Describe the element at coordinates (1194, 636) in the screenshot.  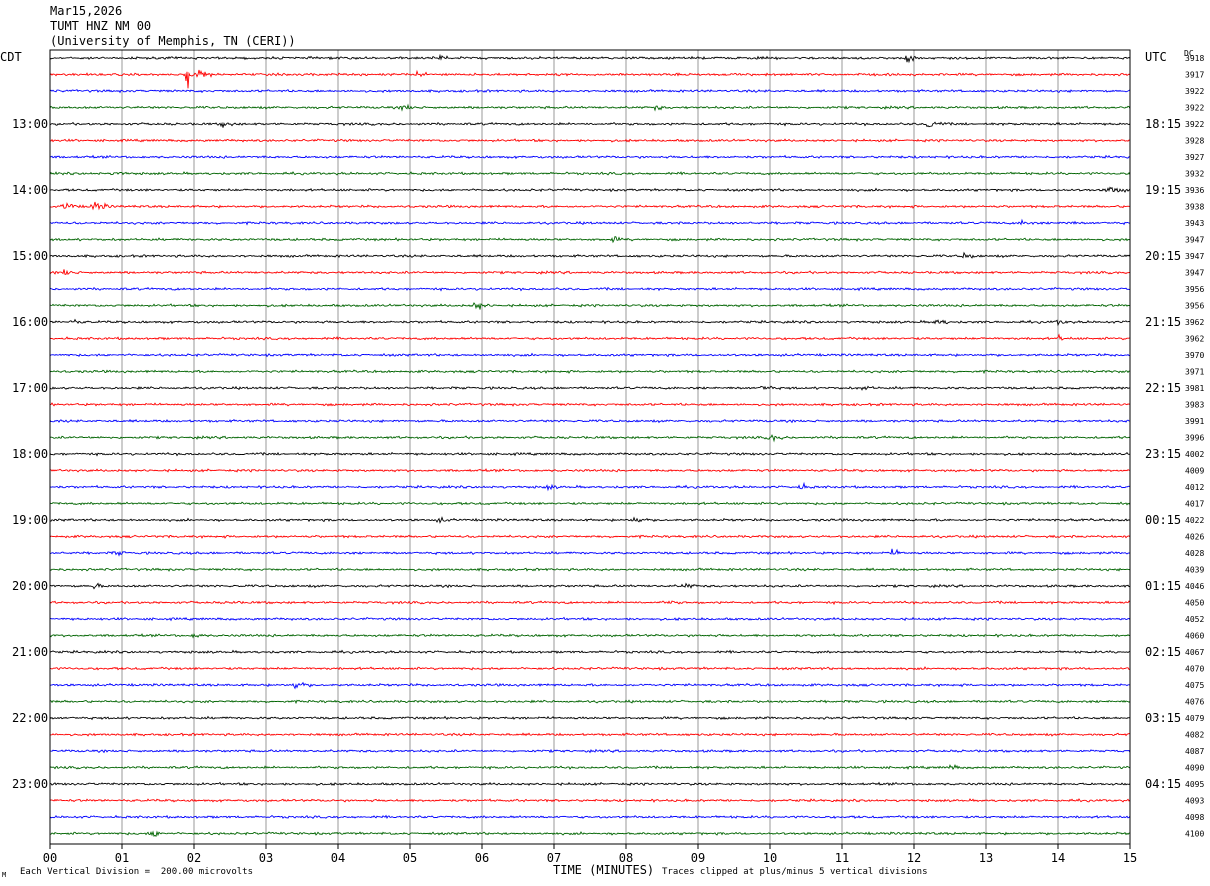
I see `dc-offset-label: 4060` at that location.